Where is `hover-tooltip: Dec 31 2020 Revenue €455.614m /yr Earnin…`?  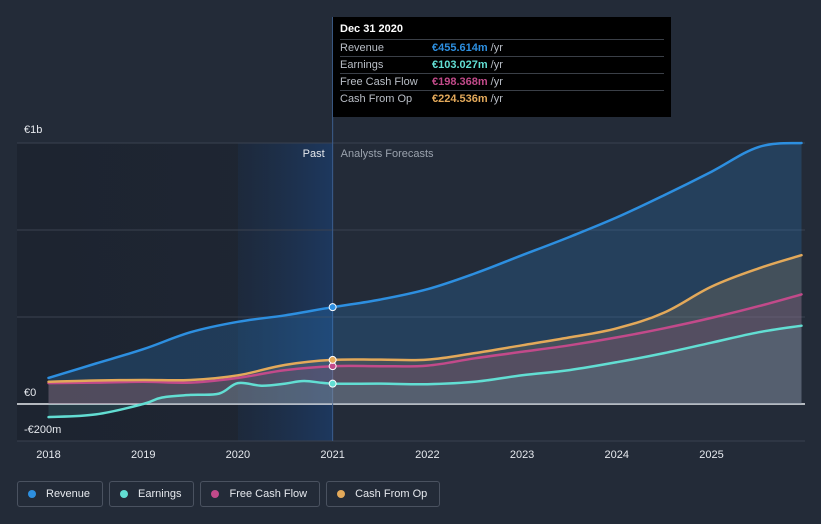 hover-tooltip: Dec 31 2020 Revenue €455.614m /yr Earnin… is located at coordinates (502, 67).